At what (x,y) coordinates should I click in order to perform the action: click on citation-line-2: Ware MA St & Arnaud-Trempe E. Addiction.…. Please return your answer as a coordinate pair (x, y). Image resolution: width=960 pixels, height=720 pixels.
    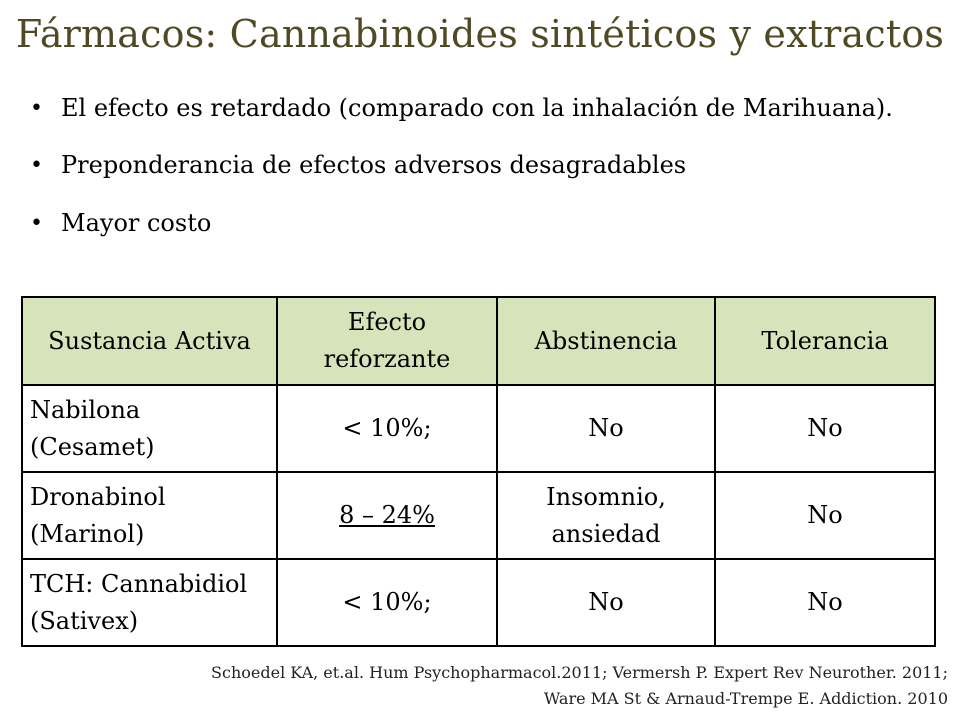
    Looking at the image, I should click on (745, 698).